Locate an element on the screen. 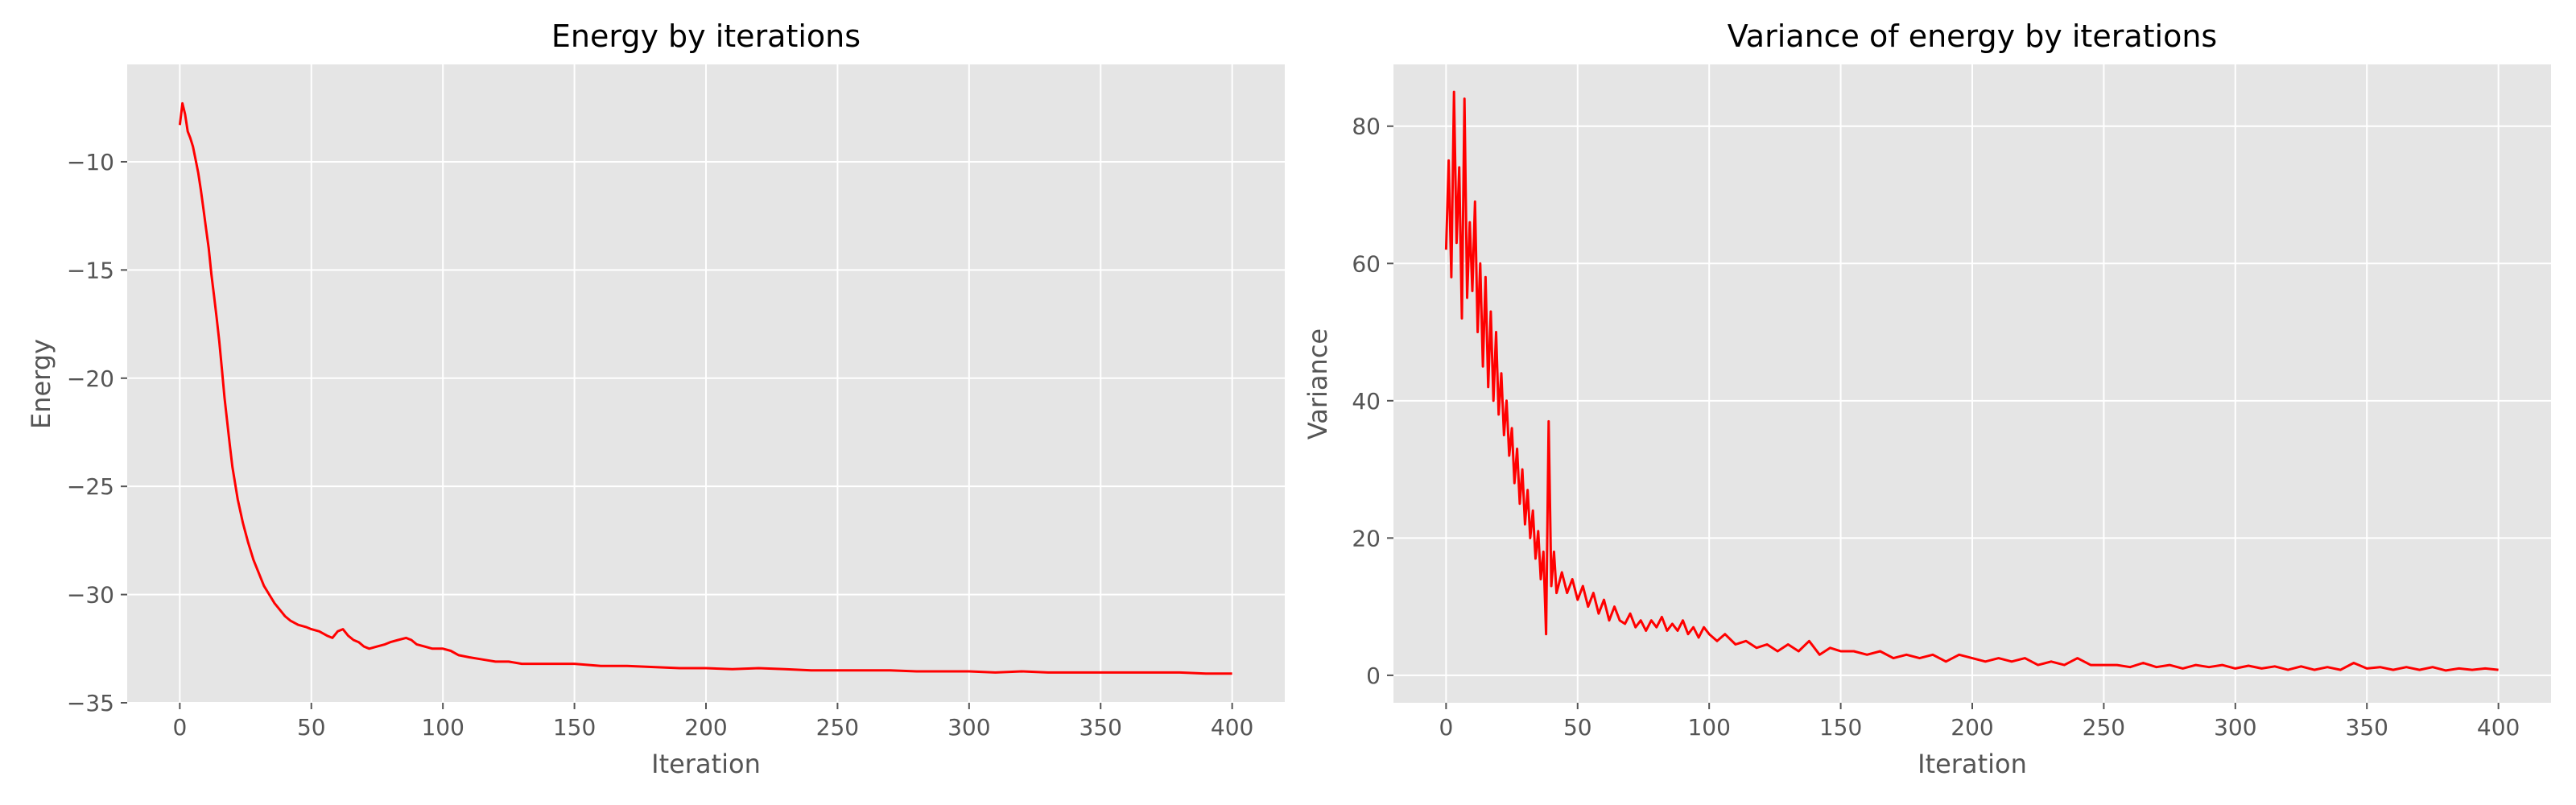 The image size is (2576, 805). energy-y-tick-label: −25 is located at coordinates (90, 486).